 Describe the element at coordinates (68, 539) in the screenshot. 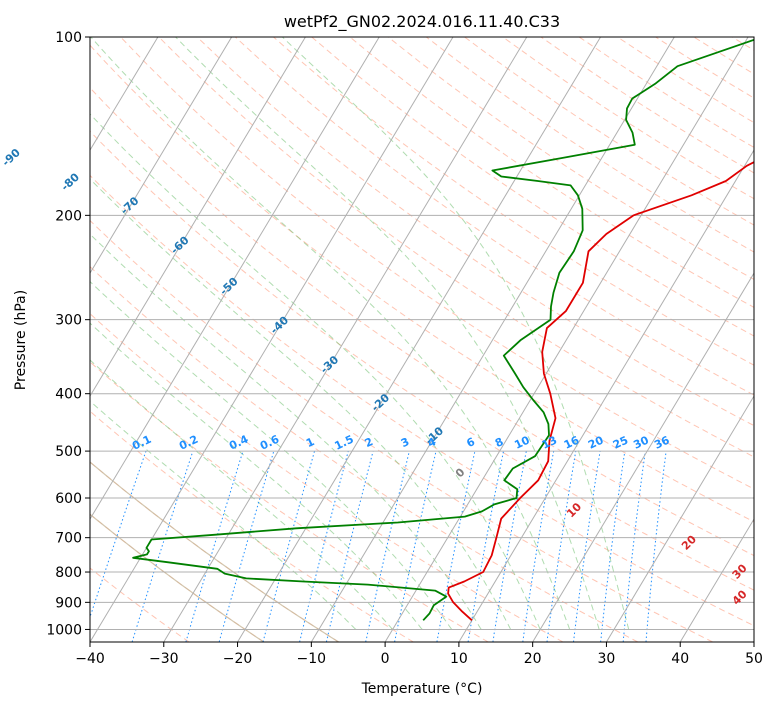

I see `y-tick-label: 700` at that location.